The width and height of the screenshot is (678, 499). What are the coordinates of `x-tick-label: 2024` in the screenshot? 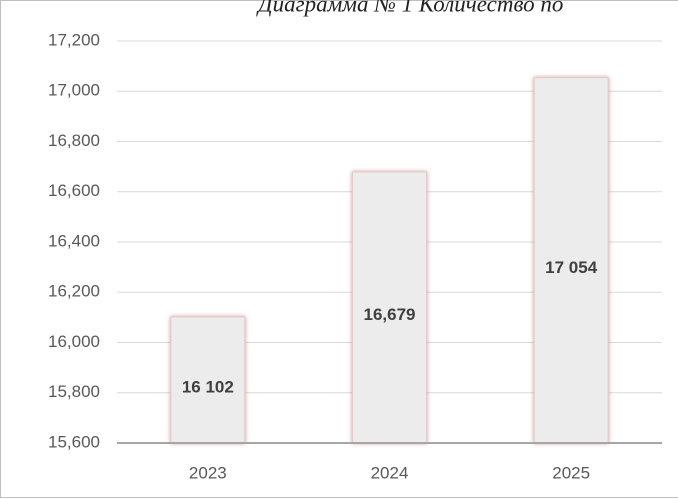 It's located at (390, 472).